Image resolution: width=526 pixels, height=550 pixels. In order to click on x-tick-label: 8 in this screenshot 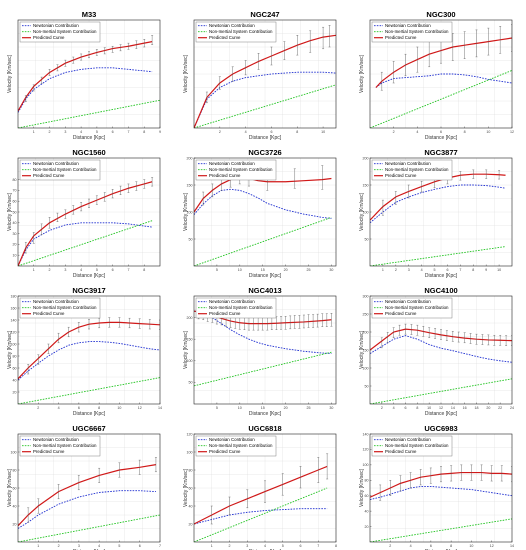, I will do `click(417, 408)`.